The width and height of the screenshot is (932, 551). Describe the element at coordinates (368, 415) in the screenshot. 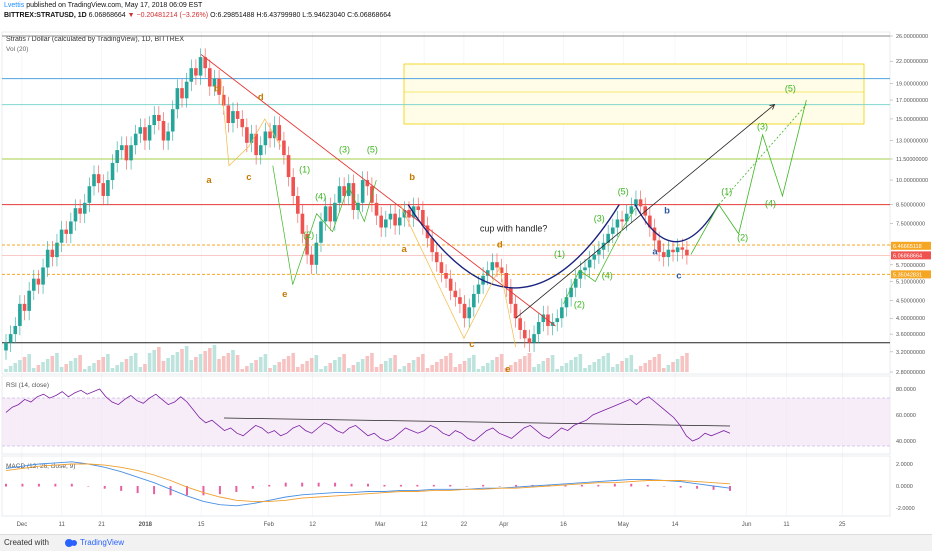

I see `rsi-line` at that location.